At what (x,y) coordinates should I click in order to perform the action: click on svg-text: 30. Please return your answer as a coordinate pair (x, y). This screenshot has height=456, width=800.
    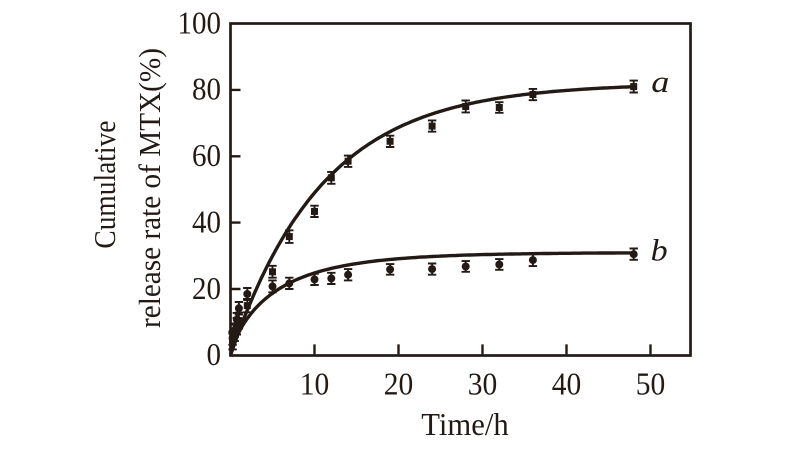
    Looking at the image, I should click on (483, 384).